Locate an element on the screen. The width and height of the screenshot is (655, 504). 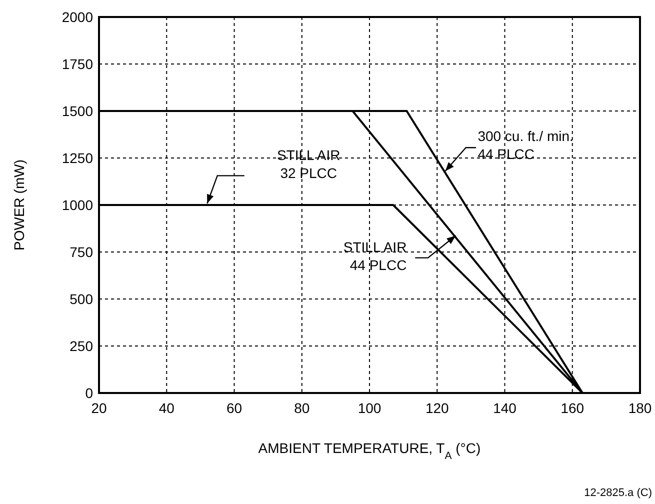
y-axis-title: POWER (mW) is located at coordinates (19, 205).